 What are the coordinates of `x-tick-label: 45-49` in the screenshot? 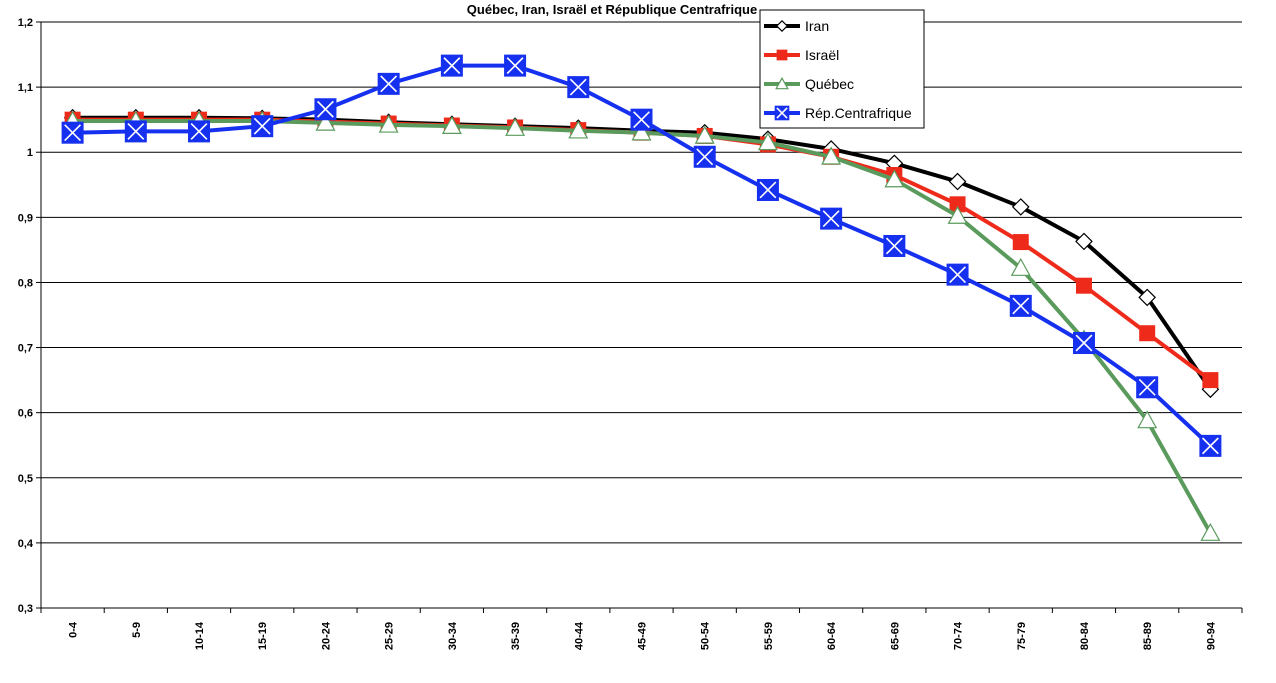 It's located at (643, 636).